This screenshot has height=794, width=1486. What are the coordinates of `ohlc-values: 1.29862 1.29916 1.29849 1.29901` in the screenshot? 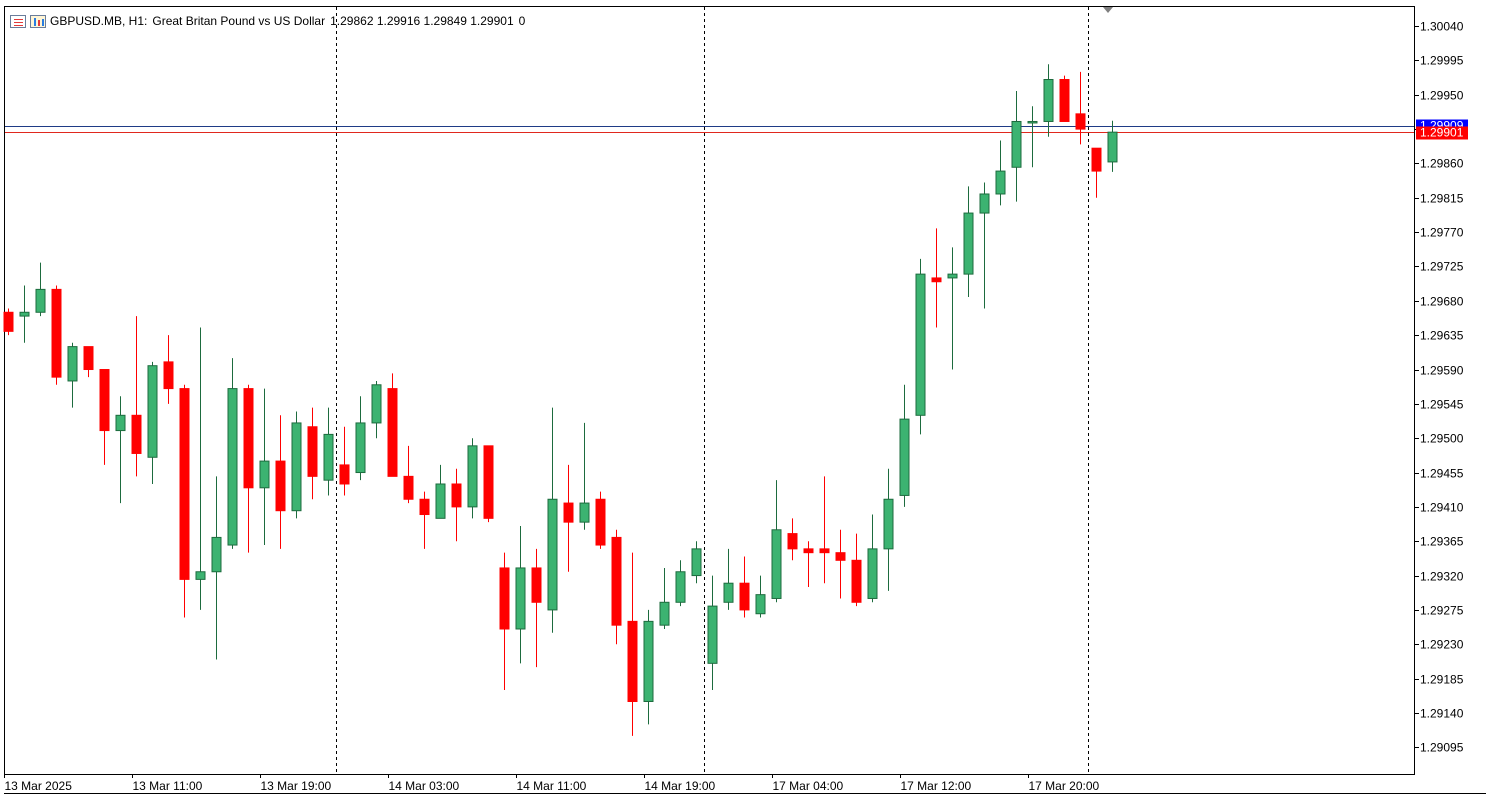 It's located at (422, 21).